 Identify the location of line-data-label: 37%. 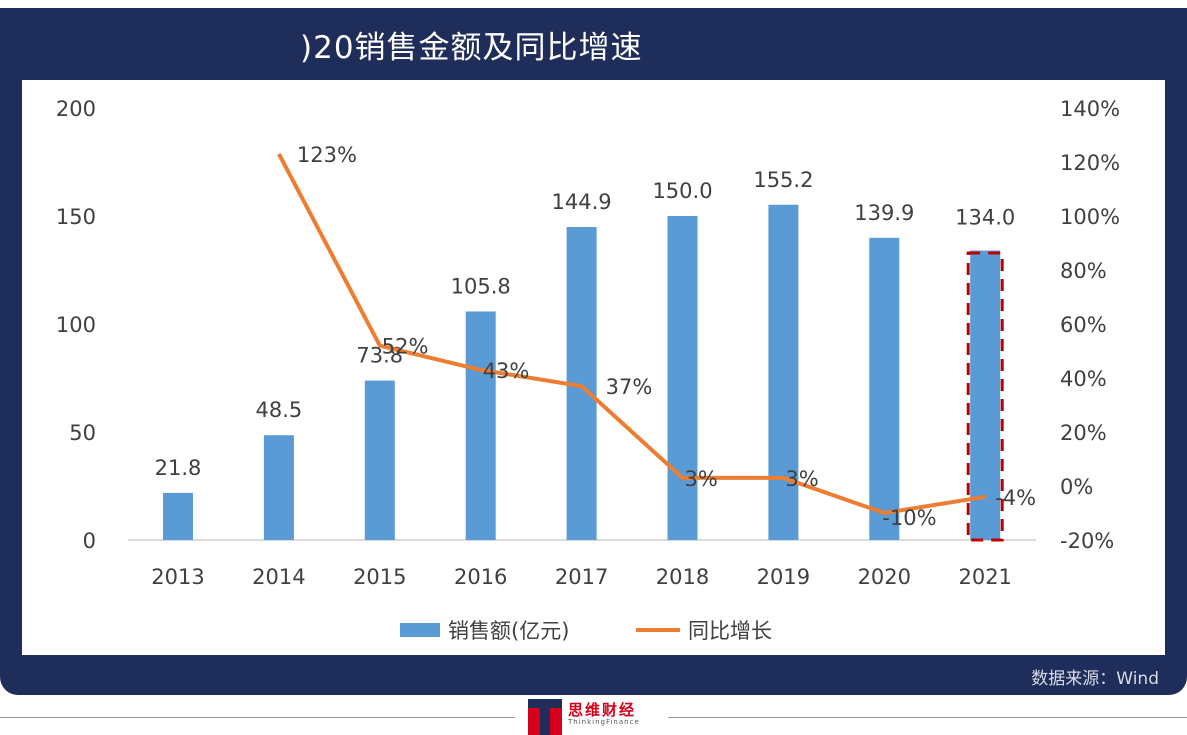
(629, 387).